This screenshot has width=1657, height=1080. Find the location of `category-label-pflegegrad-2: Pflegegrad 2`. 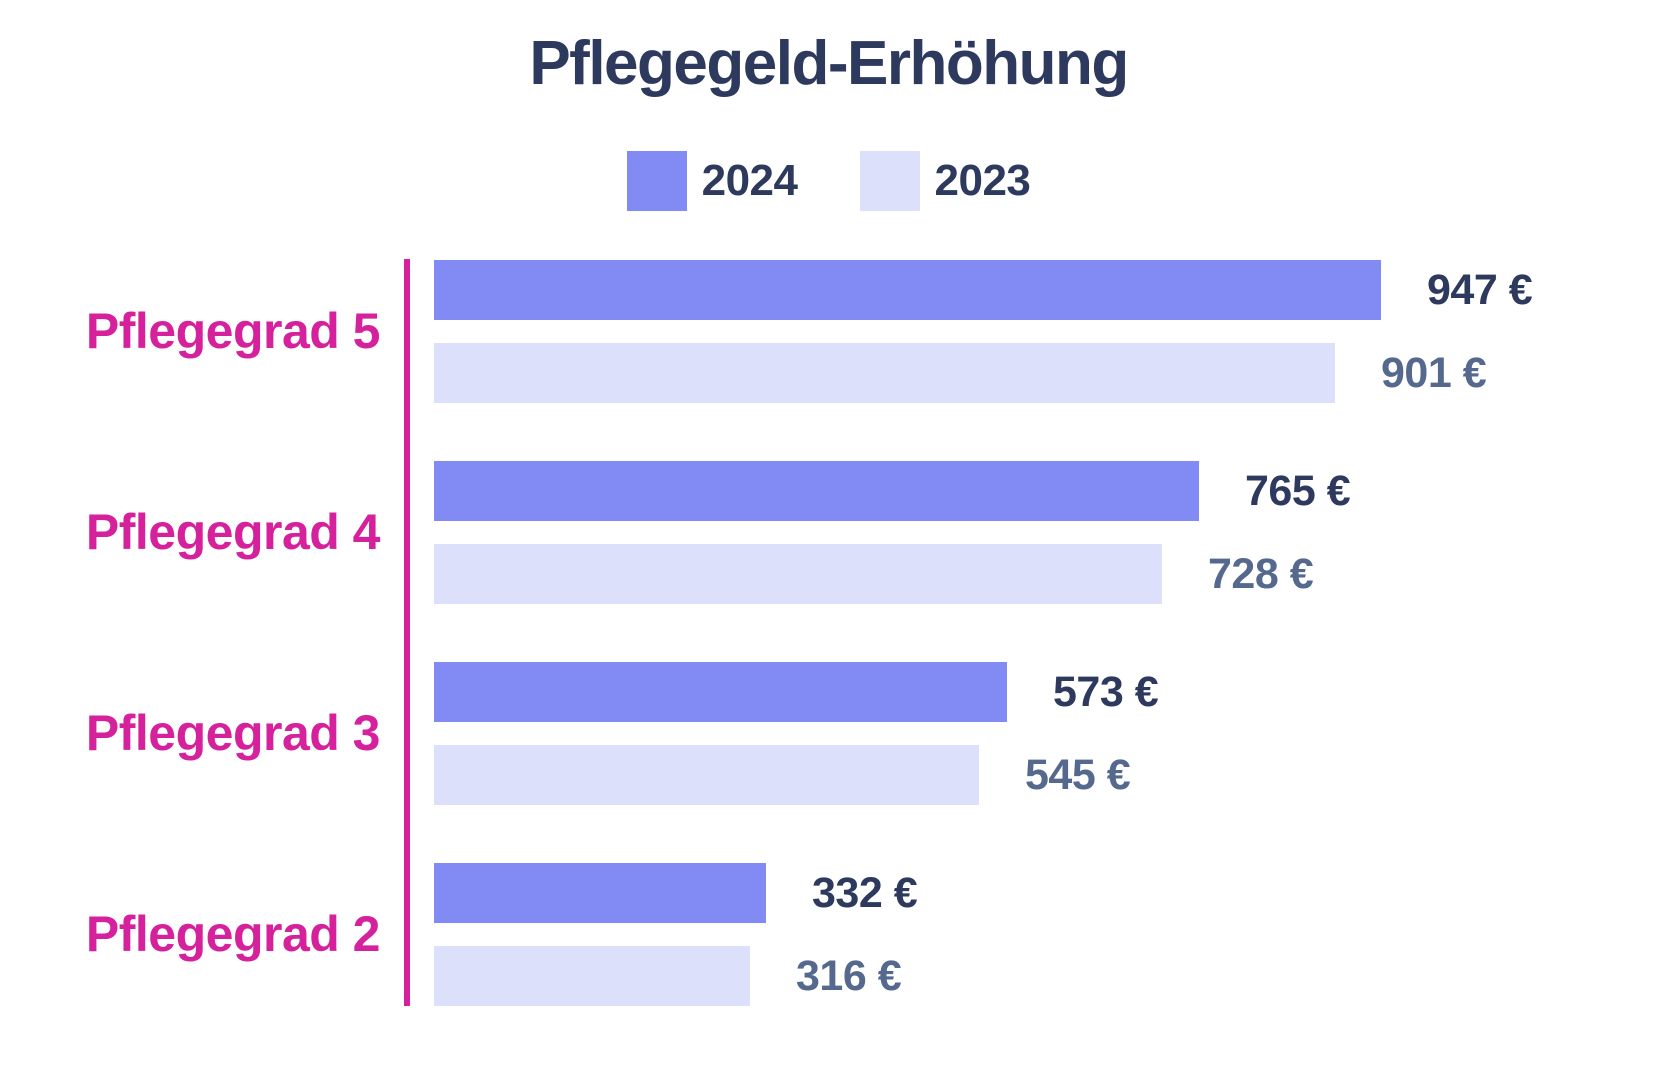

category-label-pflegegrad-2: Pflegegrad 2 is located at coordinates (233, 934).